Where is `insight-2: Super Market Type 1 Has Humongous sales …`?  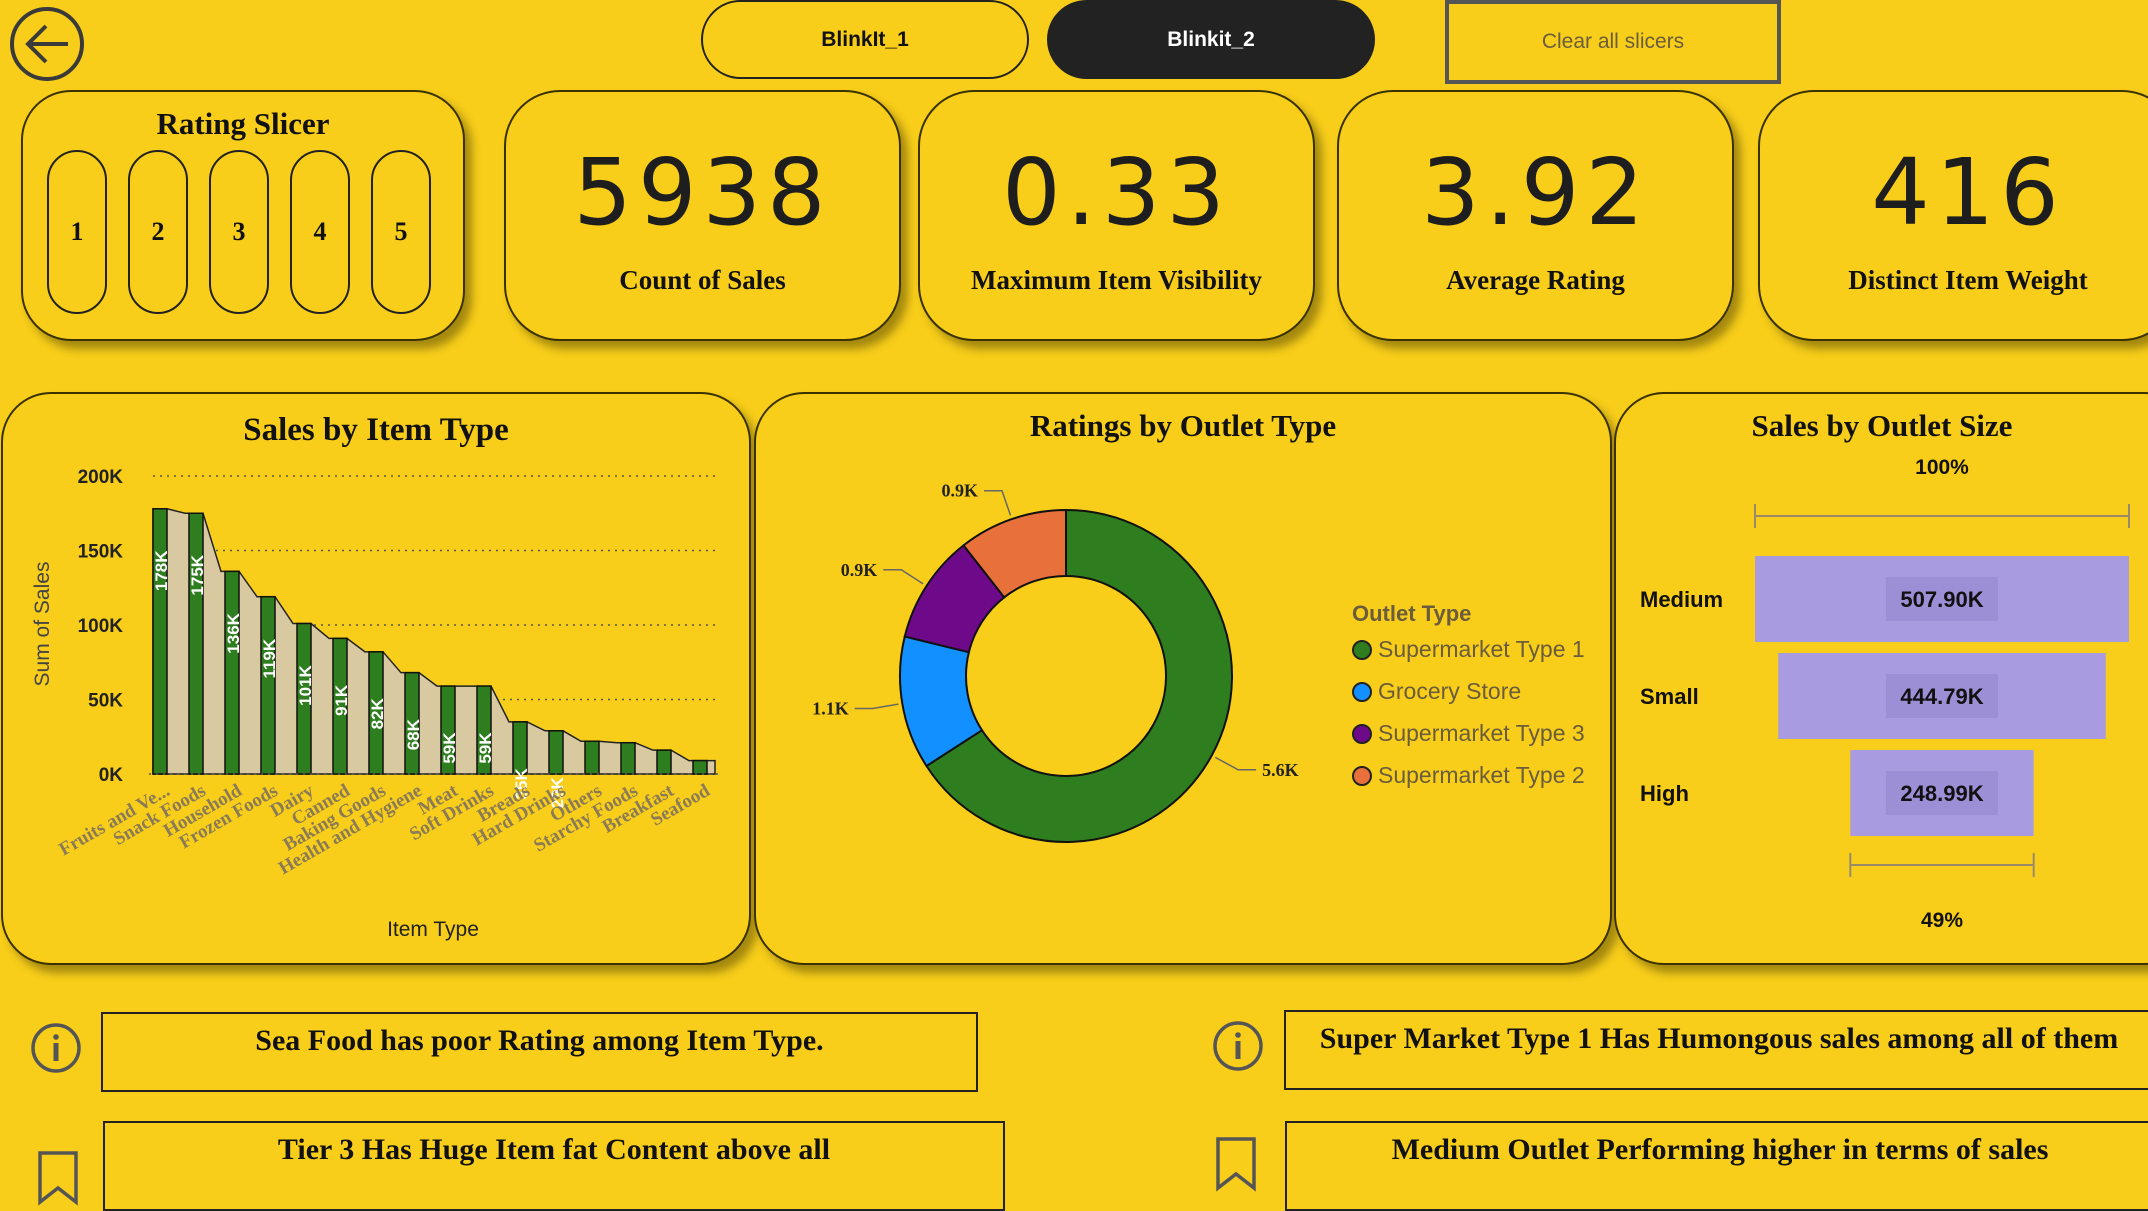 insight-2: Super Market Type 1 Has Humongous sales … is located at coordinates (1679, 1050).